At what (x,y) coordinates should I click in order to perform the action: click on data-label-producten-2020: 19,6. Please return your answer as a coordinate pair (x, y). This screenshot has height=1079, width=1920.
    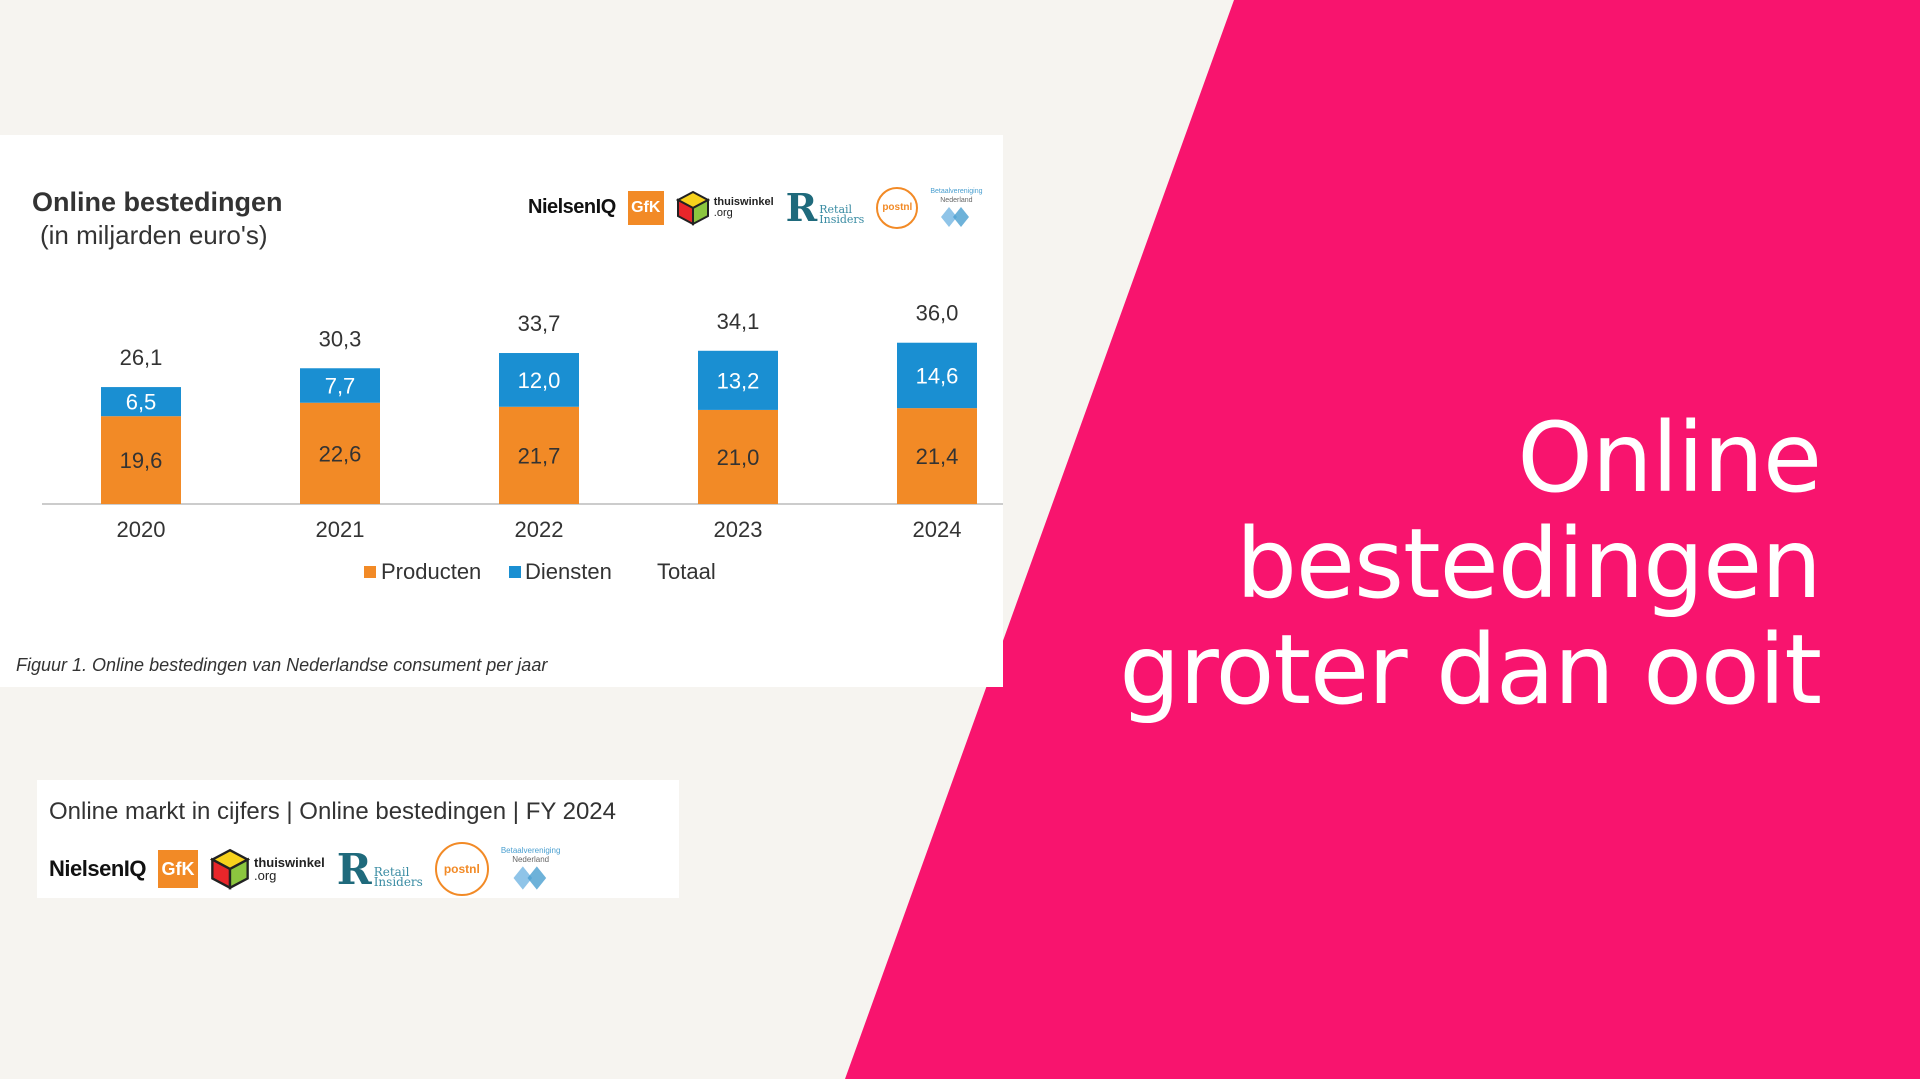
    Looking at the image, I should click on (141, 460).